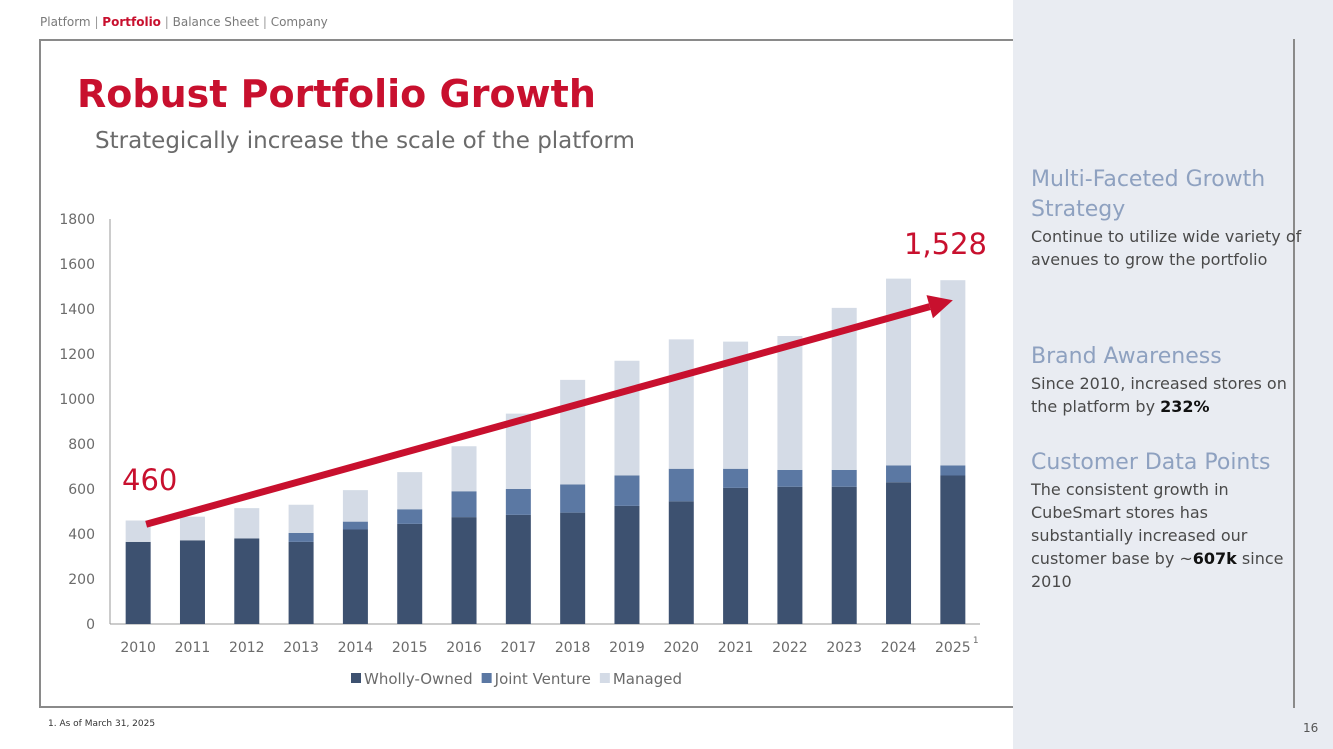 The width and height of the screenshot is (1333, 749). What do you see at coordinates (681, 562) in the screenshot?
I see `bar-wholly-owned-2020` at bounding box center [681, 562].